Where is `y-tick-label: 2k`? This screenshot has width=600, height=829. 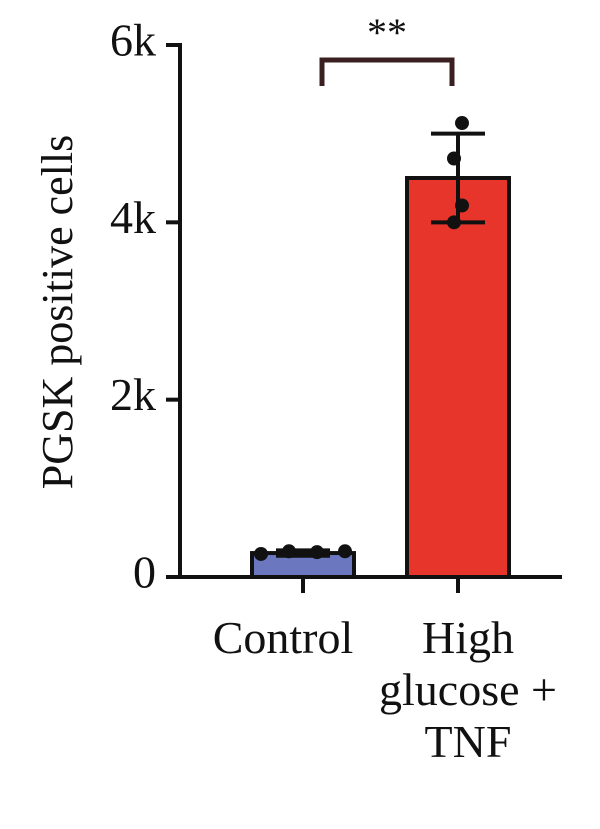
y-tick-label: 2k is located at coordinates (133, 394).